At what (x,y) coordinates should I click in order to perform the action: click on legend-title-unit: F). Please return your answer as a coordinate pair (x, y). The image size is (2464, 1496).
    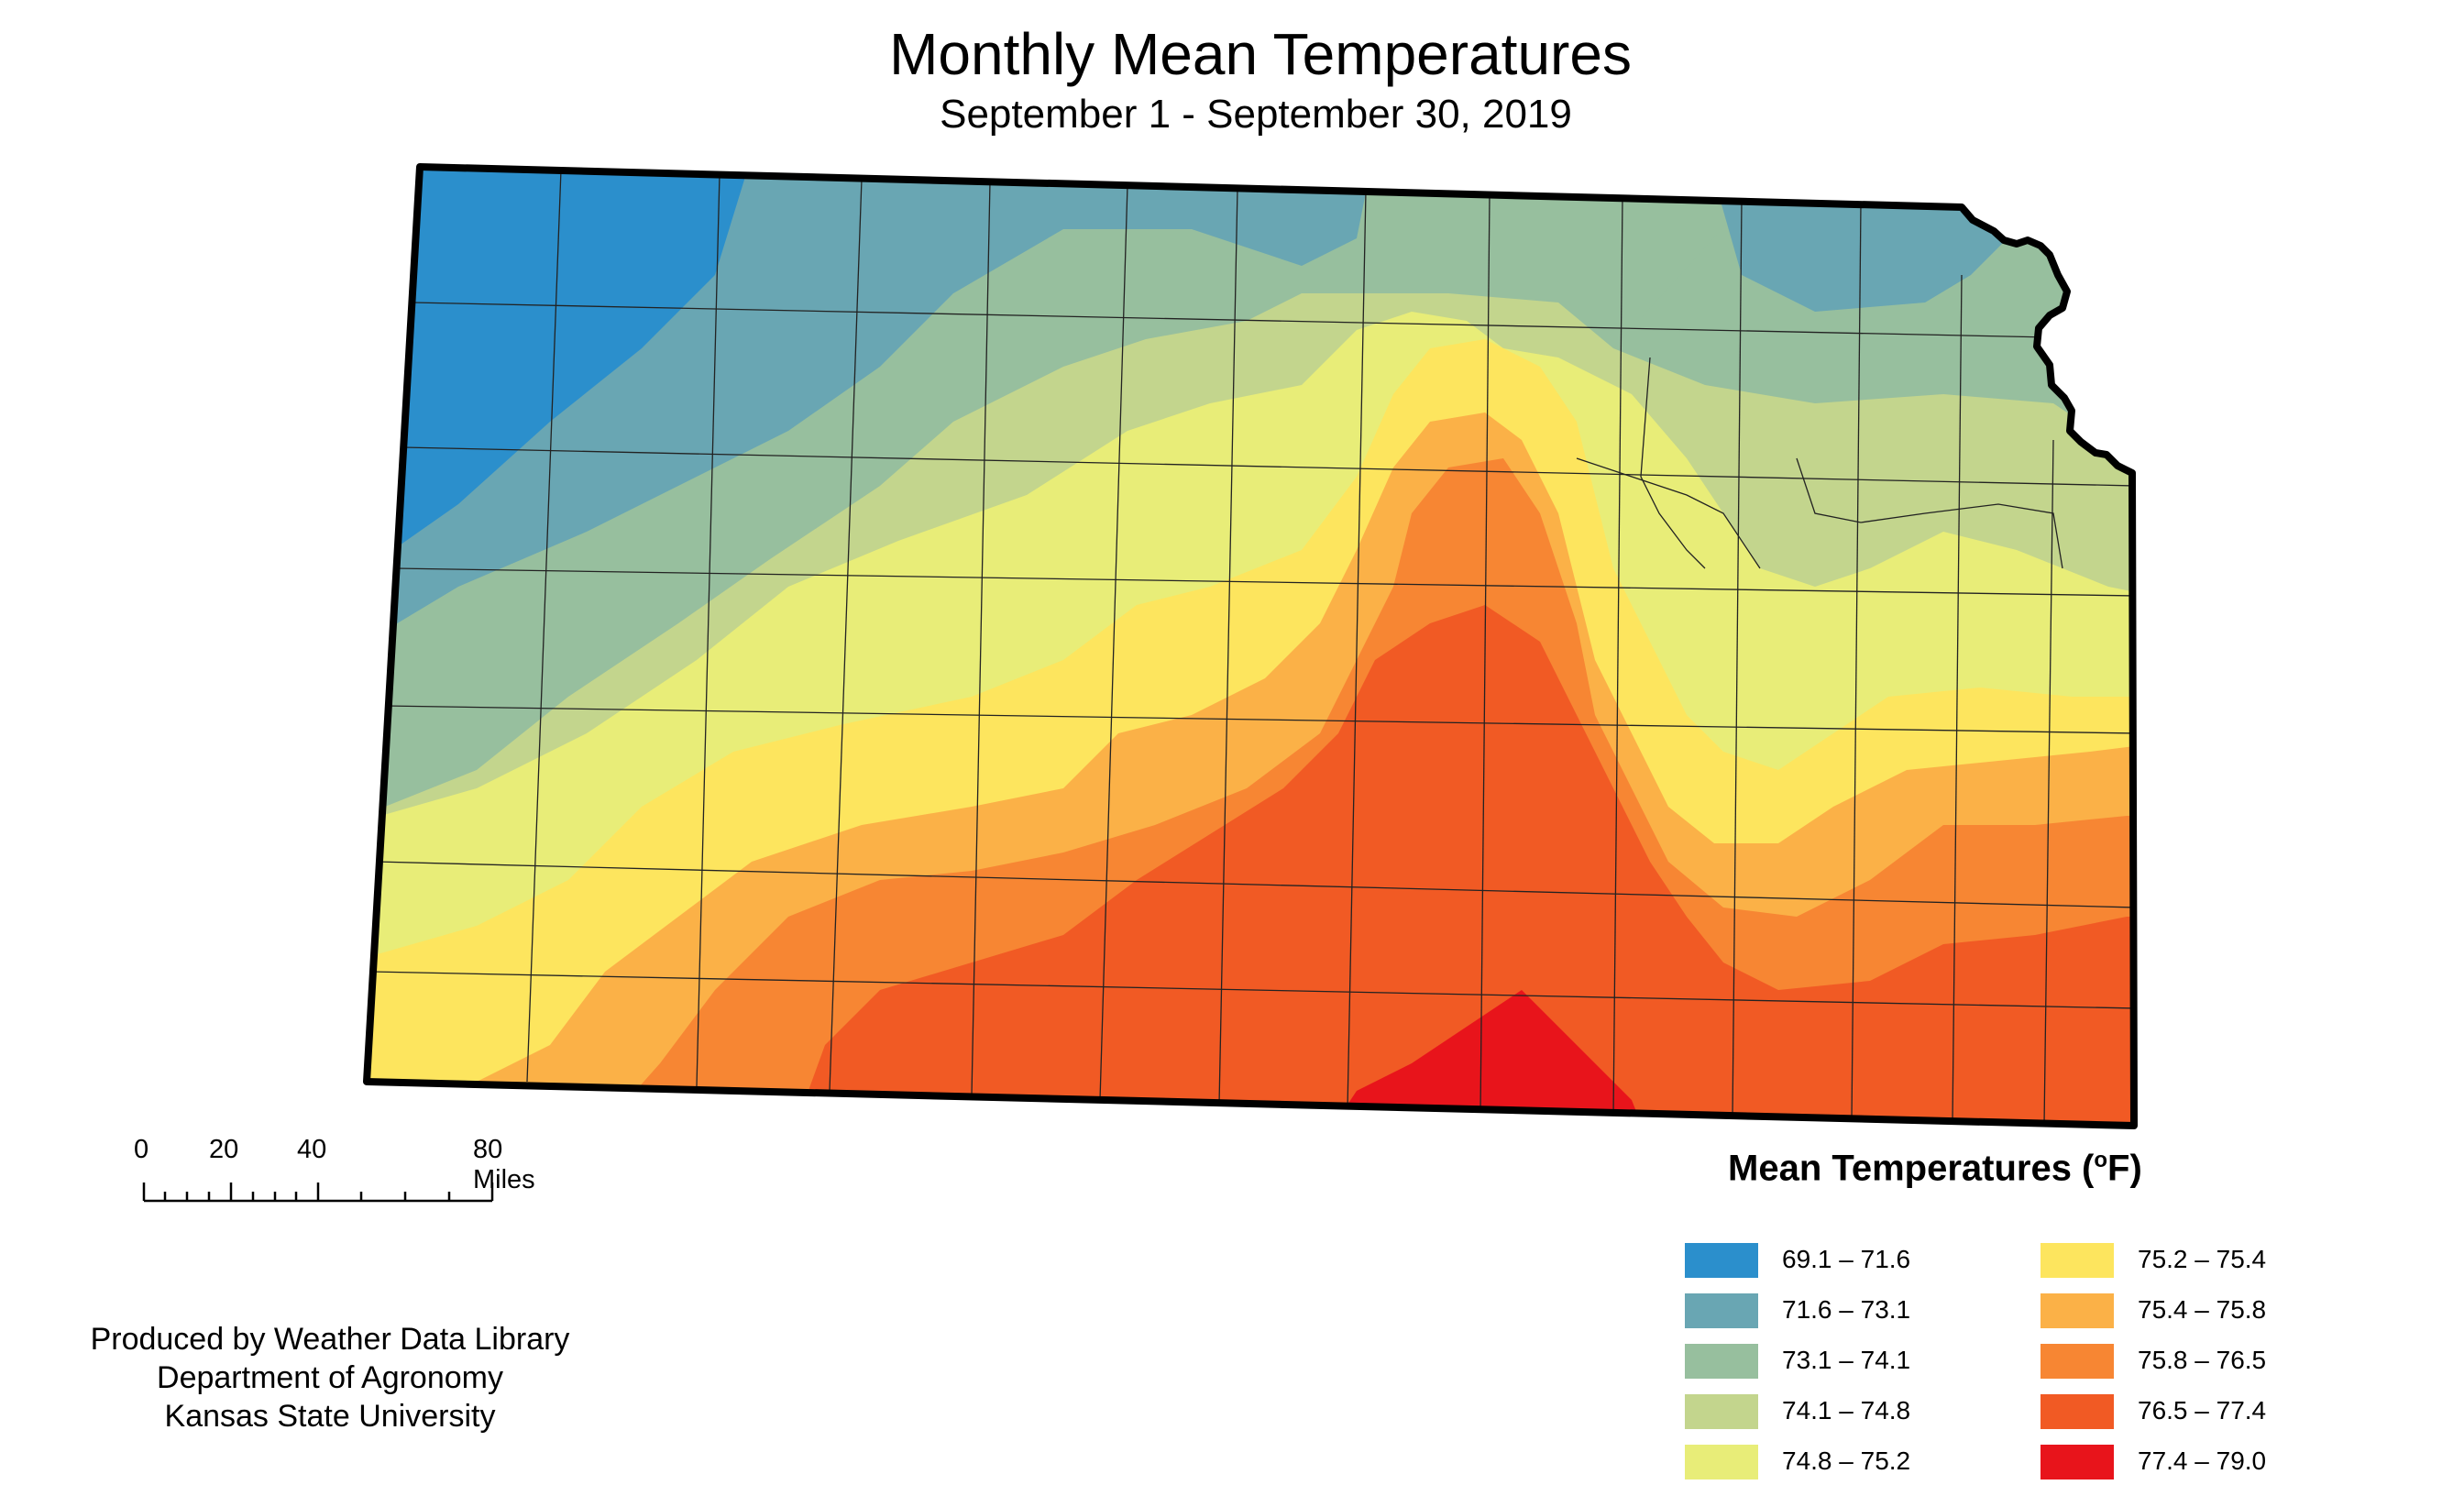
    Looking at the image, I should click on (2124, 1168).